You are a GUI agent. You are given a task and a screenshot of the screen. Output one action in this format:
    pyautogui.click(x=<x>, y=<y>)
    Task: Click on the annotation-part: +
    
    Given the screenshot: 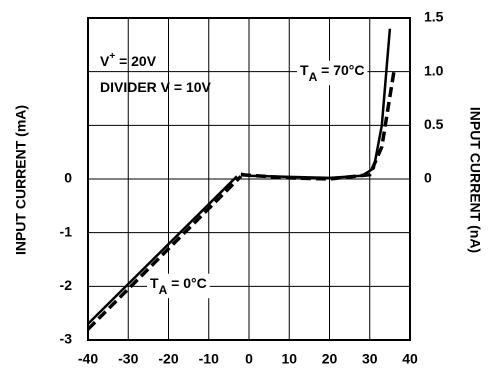 What is the action you would take?
    pyautogui.click(x=112, y=56)
    